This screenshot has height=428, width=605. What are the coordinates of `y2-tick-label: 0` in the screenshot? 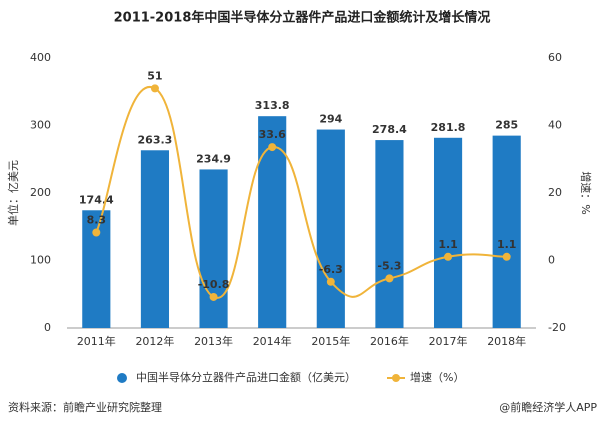 It's located at (551, 260).